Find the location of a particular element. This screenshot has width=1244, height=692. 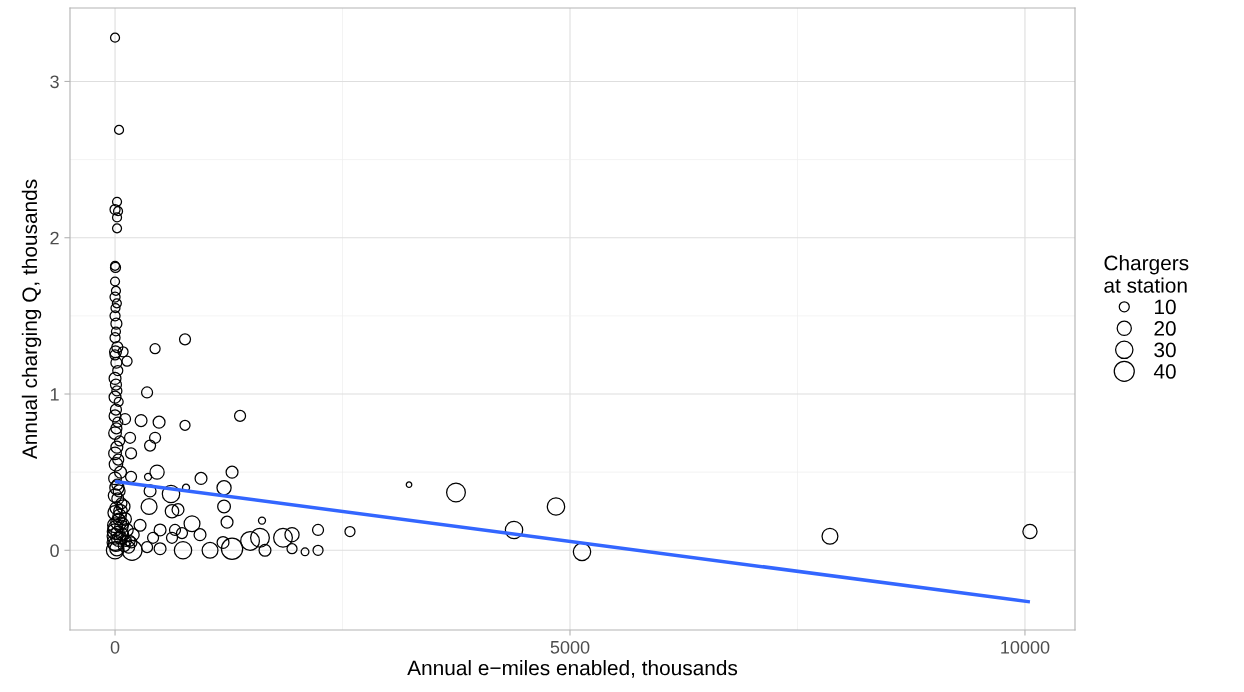

y-tick-label: 0 is located at coordinates (54, 551).